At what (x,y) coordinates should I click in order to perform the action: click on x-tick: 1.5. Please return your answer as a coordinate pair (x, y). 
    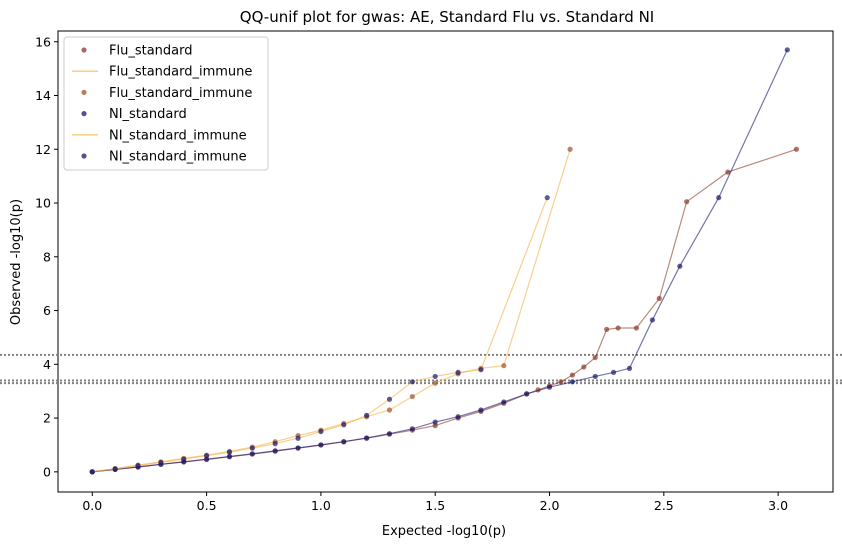
    Looking at the image, I should click on (435, 502).